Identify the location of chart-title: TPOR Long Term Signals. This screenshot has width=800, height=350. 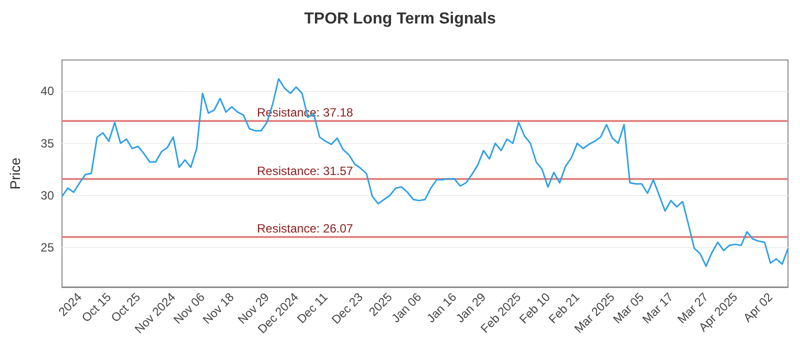
(400, 19).